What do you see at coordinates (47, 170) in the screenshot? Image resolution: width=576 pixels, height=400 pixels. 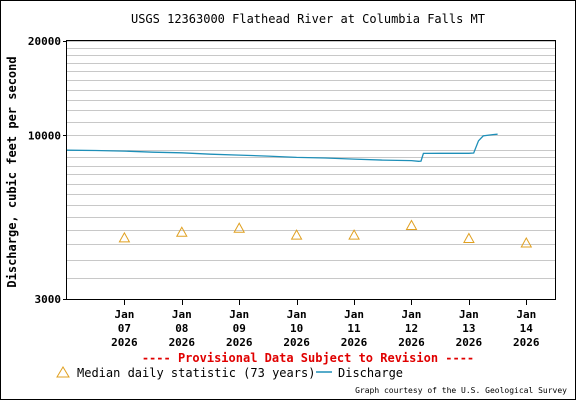 I see `y-ticks: 20000 10000 3000` at bounding box center [47, 170].